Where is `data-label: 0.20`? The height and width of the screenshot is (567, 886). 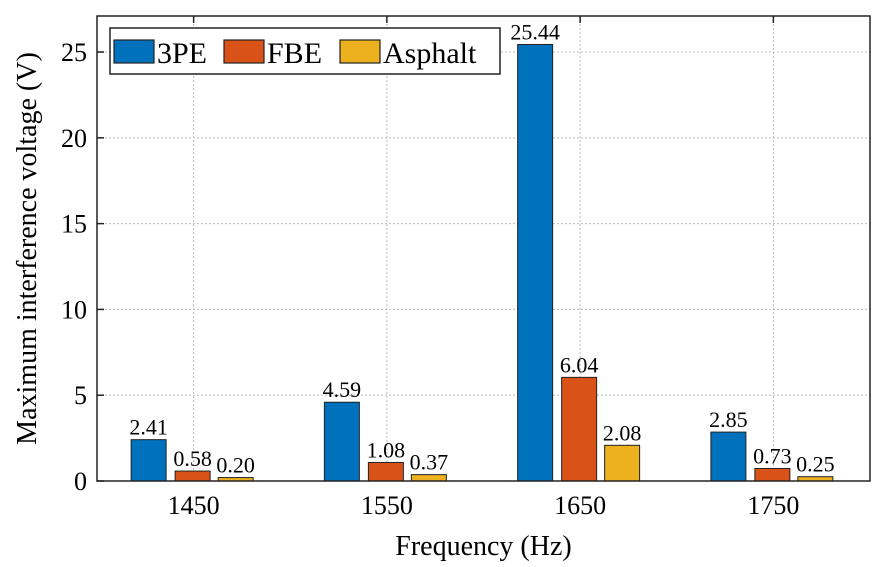 data-label: 0.20 is located at coordinates (235, 465).